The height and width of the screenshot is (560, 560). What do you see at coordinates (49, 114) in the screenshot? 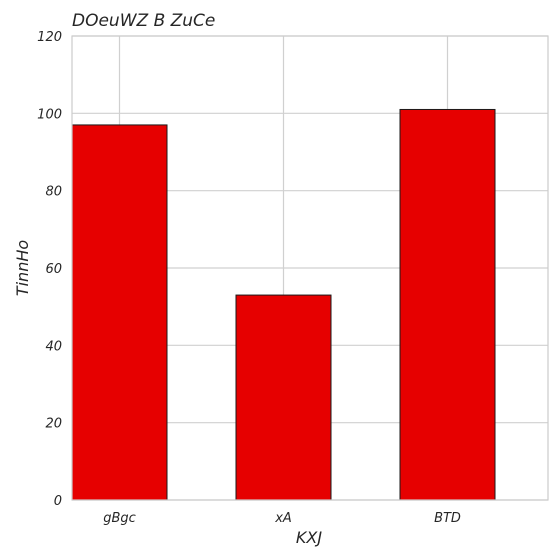
I see `y-tick-label: 100` at bounding box center [49, 114].